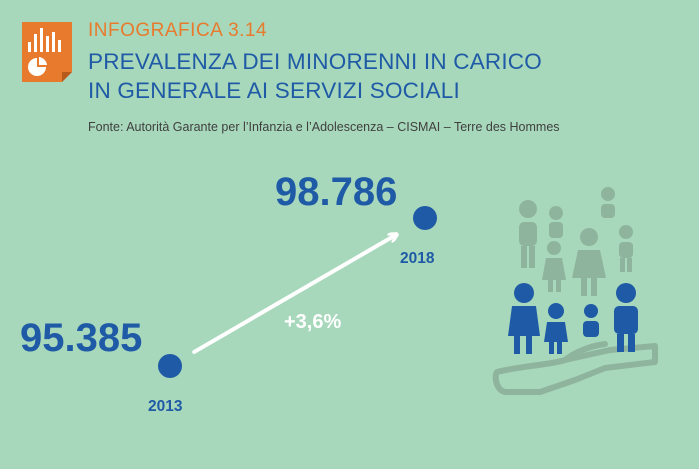 This screenshot has height=469, width=699. I want to click on title-line-2: IN GENERALE AI SERVIZI SOCIALI, so click(274, 90).